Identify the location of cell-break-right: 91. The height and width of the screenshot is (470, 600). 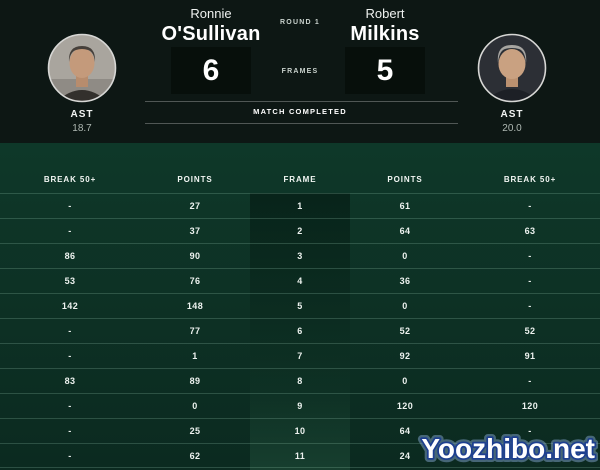
(530, 356).